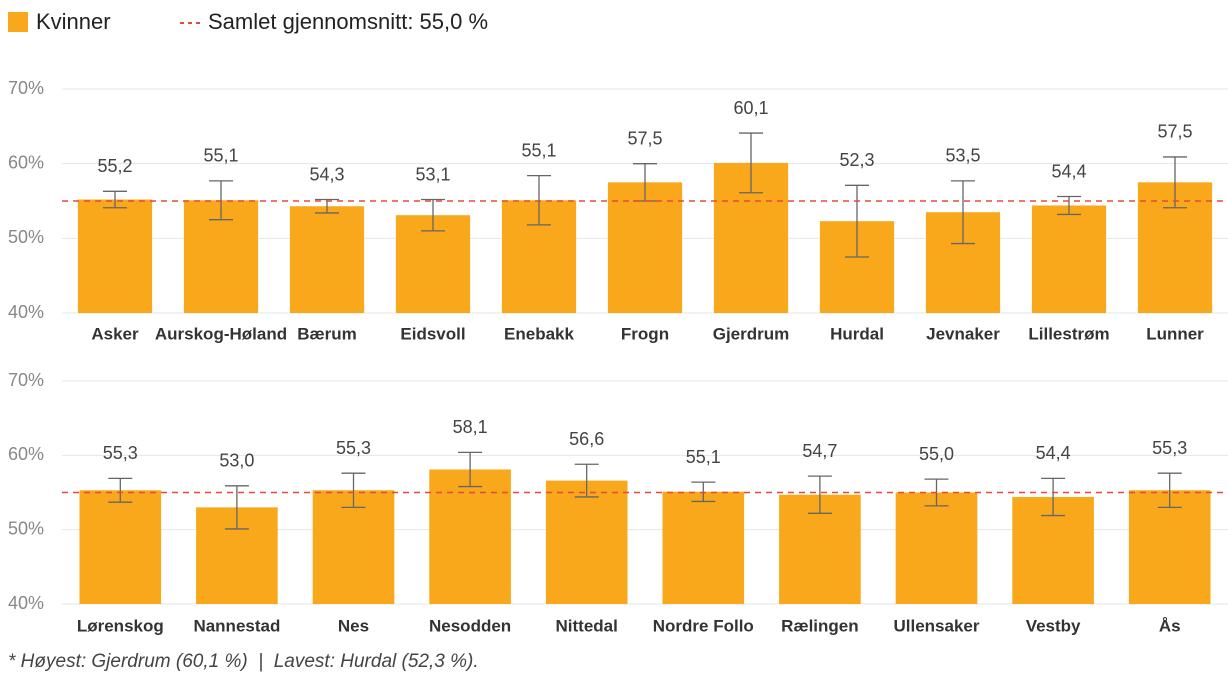 Image resolution: width=1228 pixels, height=678 pixels. What do you see at coordinates (1170, 625) in the screenshot?
I see `x-tick-label: Ås` at bounding box center [1170, 625].